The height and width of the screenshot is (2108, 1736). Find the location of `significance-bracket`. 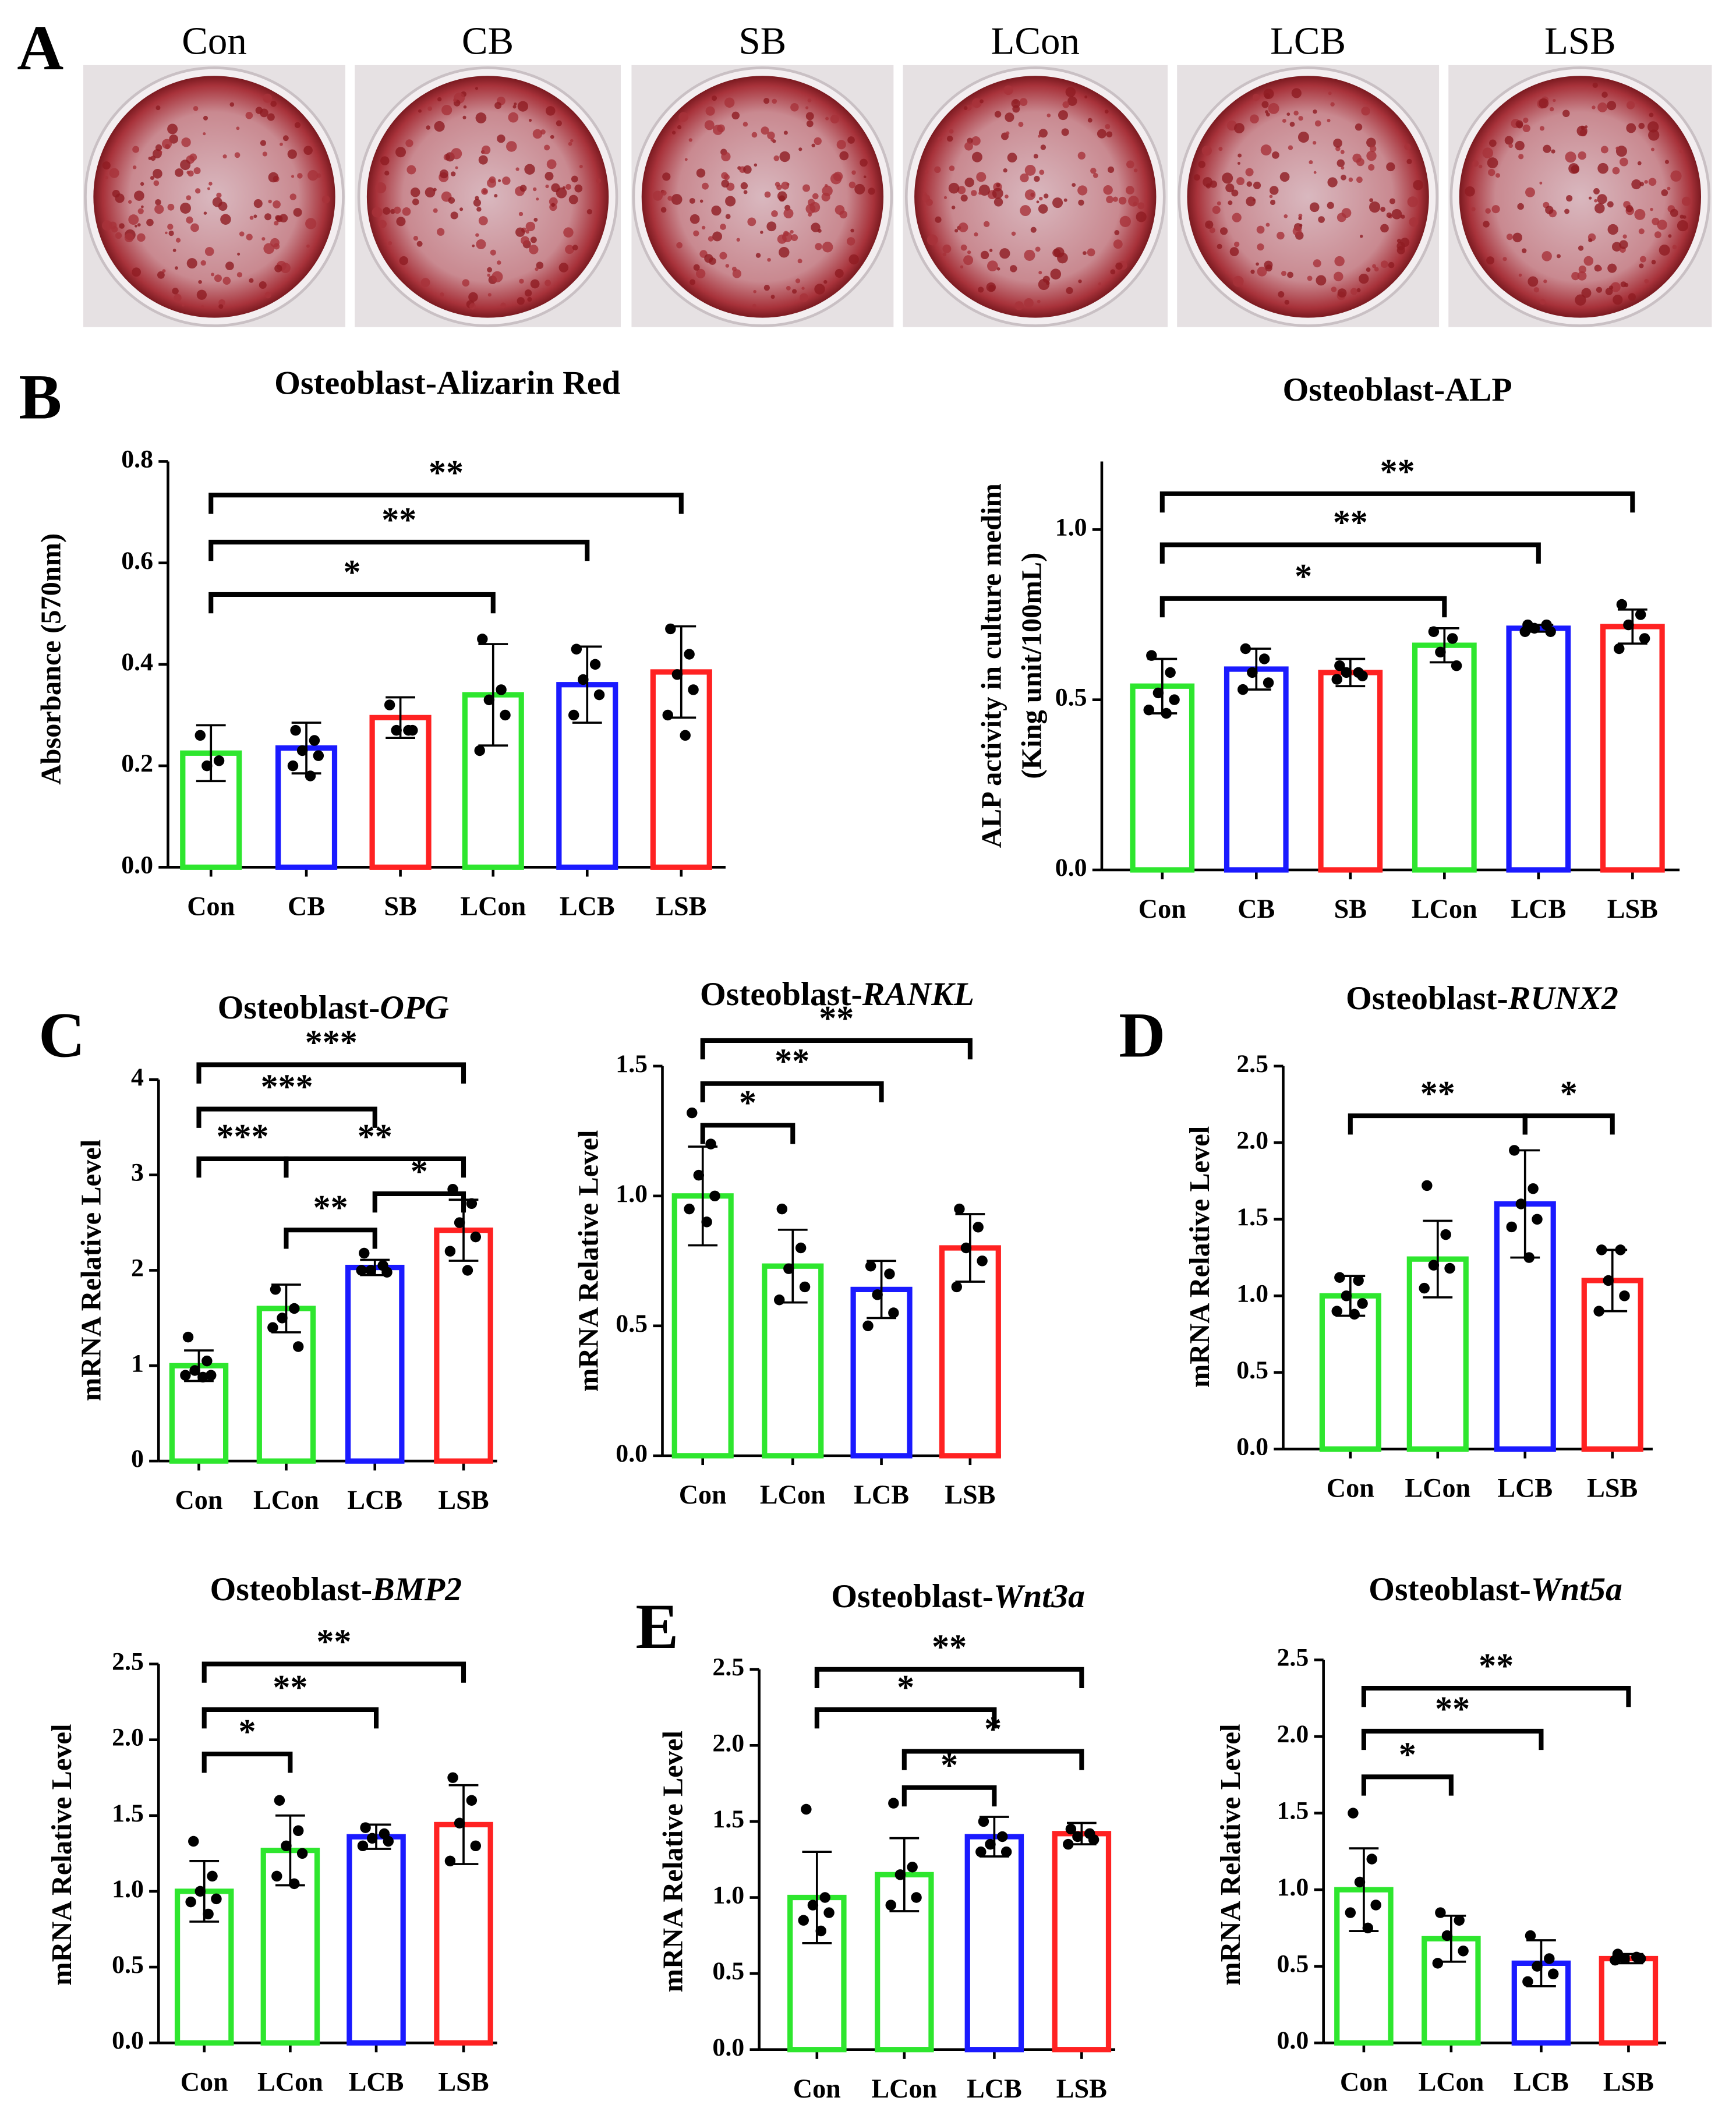

significance-bracket is located at coordinates (330, 1238).